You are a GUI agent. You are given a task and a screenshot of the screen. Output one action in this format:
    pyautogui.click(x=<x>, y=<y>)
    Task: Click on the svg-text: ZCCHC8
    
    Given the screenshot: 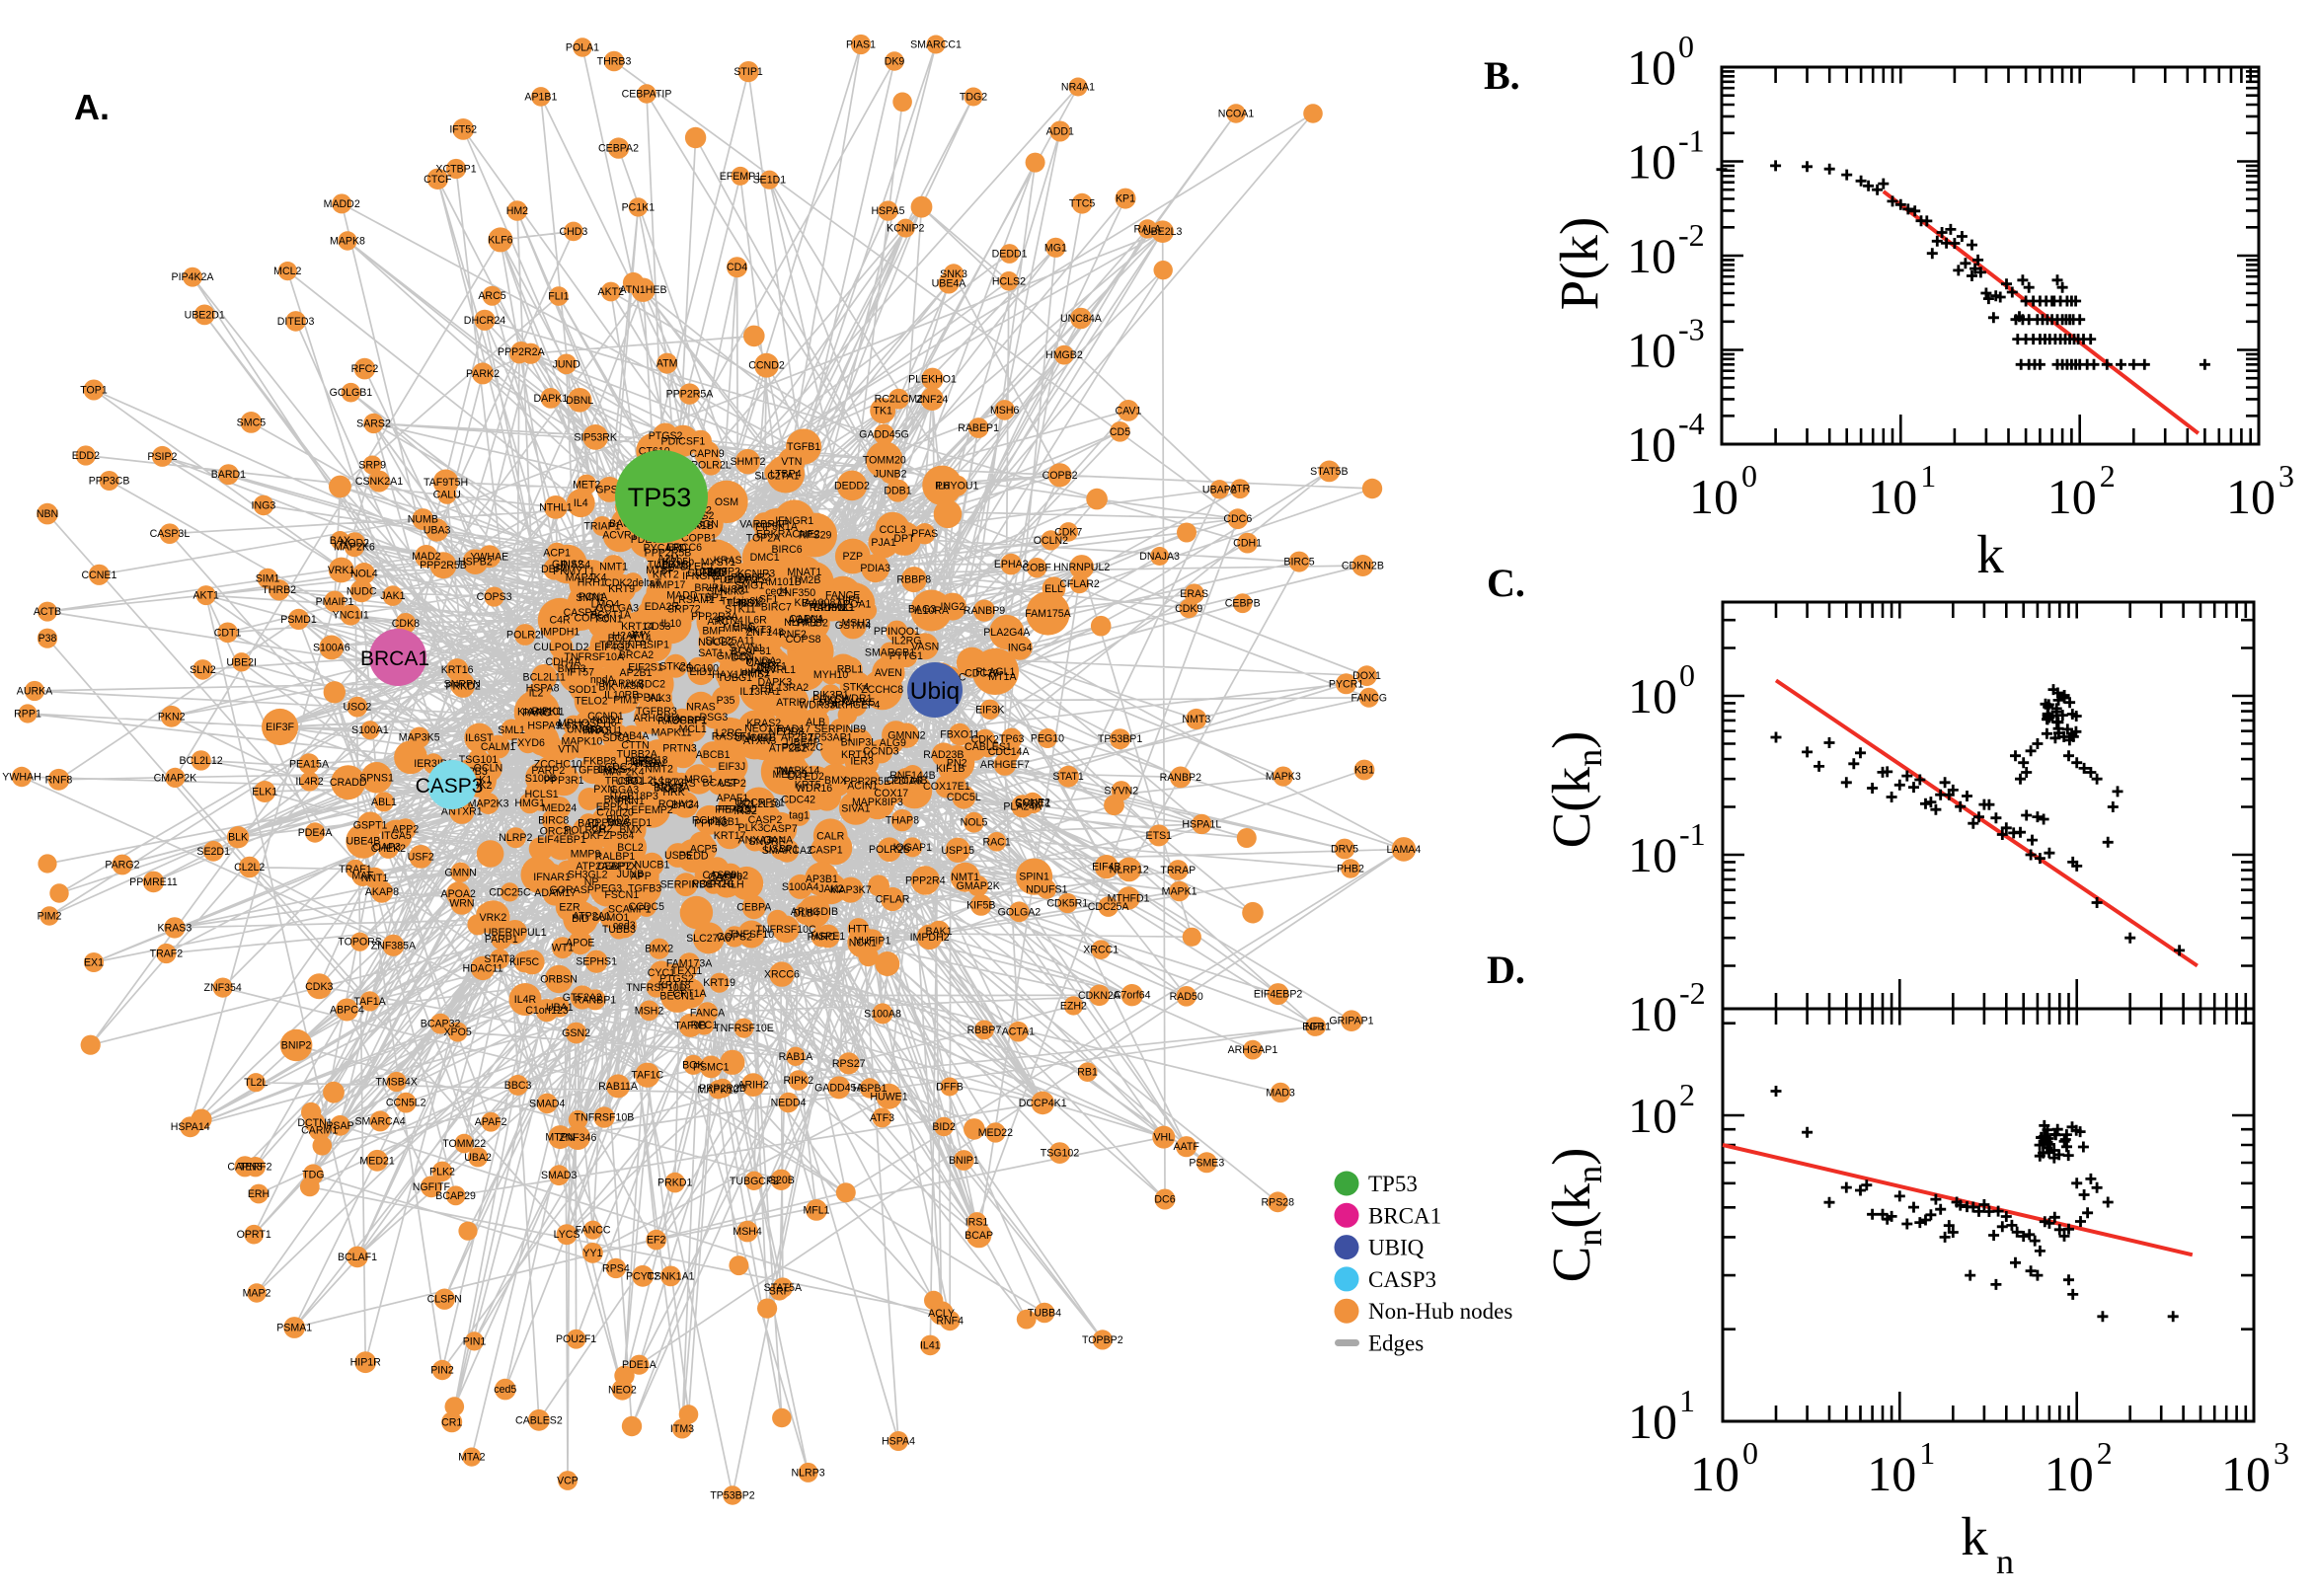 What is the action you would take?
    pyautogui.click(x=882, y=690)
    